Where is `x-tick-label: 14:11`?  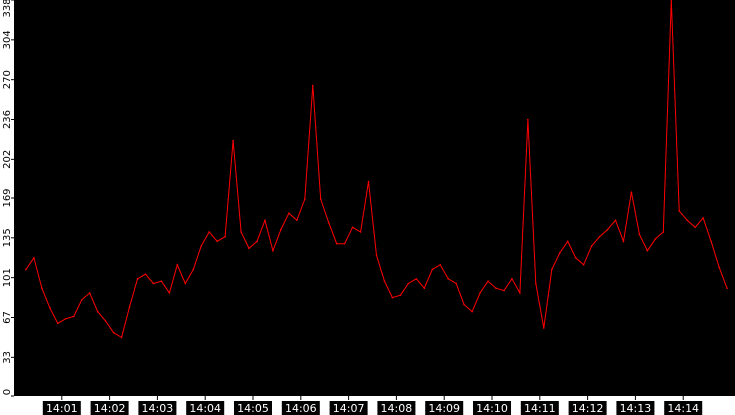 x-tick-label: 14:11 is located at coordinates (540, 408).